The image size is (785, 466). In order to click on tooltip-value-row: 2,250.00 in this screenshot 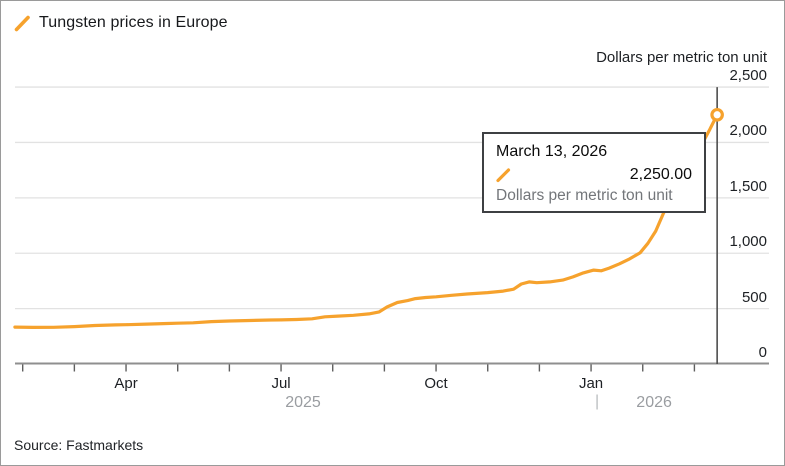, I will do `click(594, 175)`.